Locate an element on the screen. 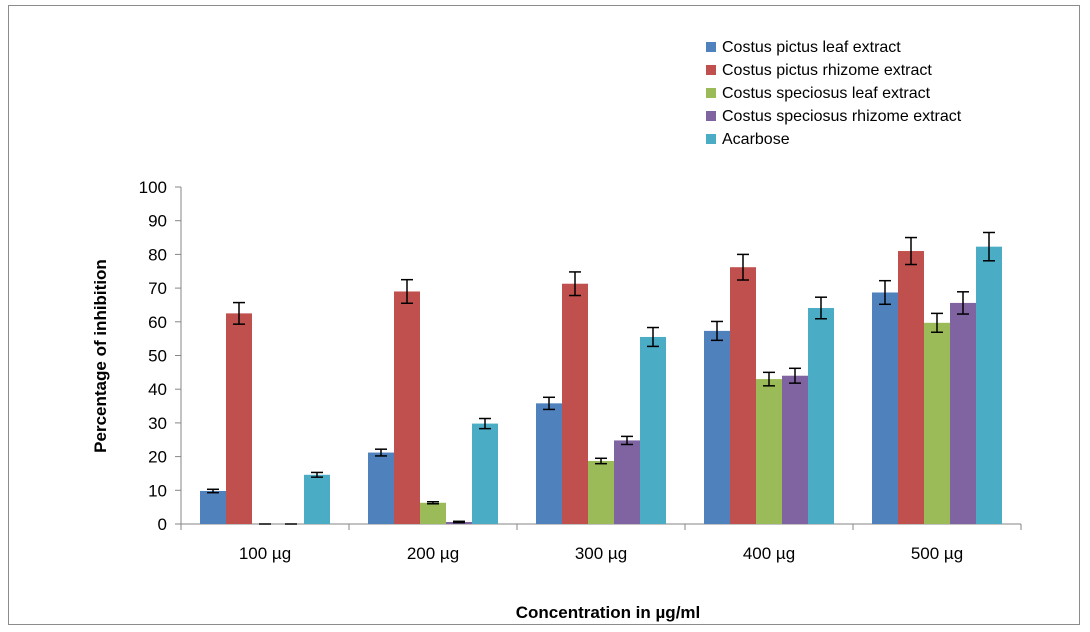 The width and height of the screenshot is (1090, 632). y-tick-label: 60 is located at coordinates (157, 322).